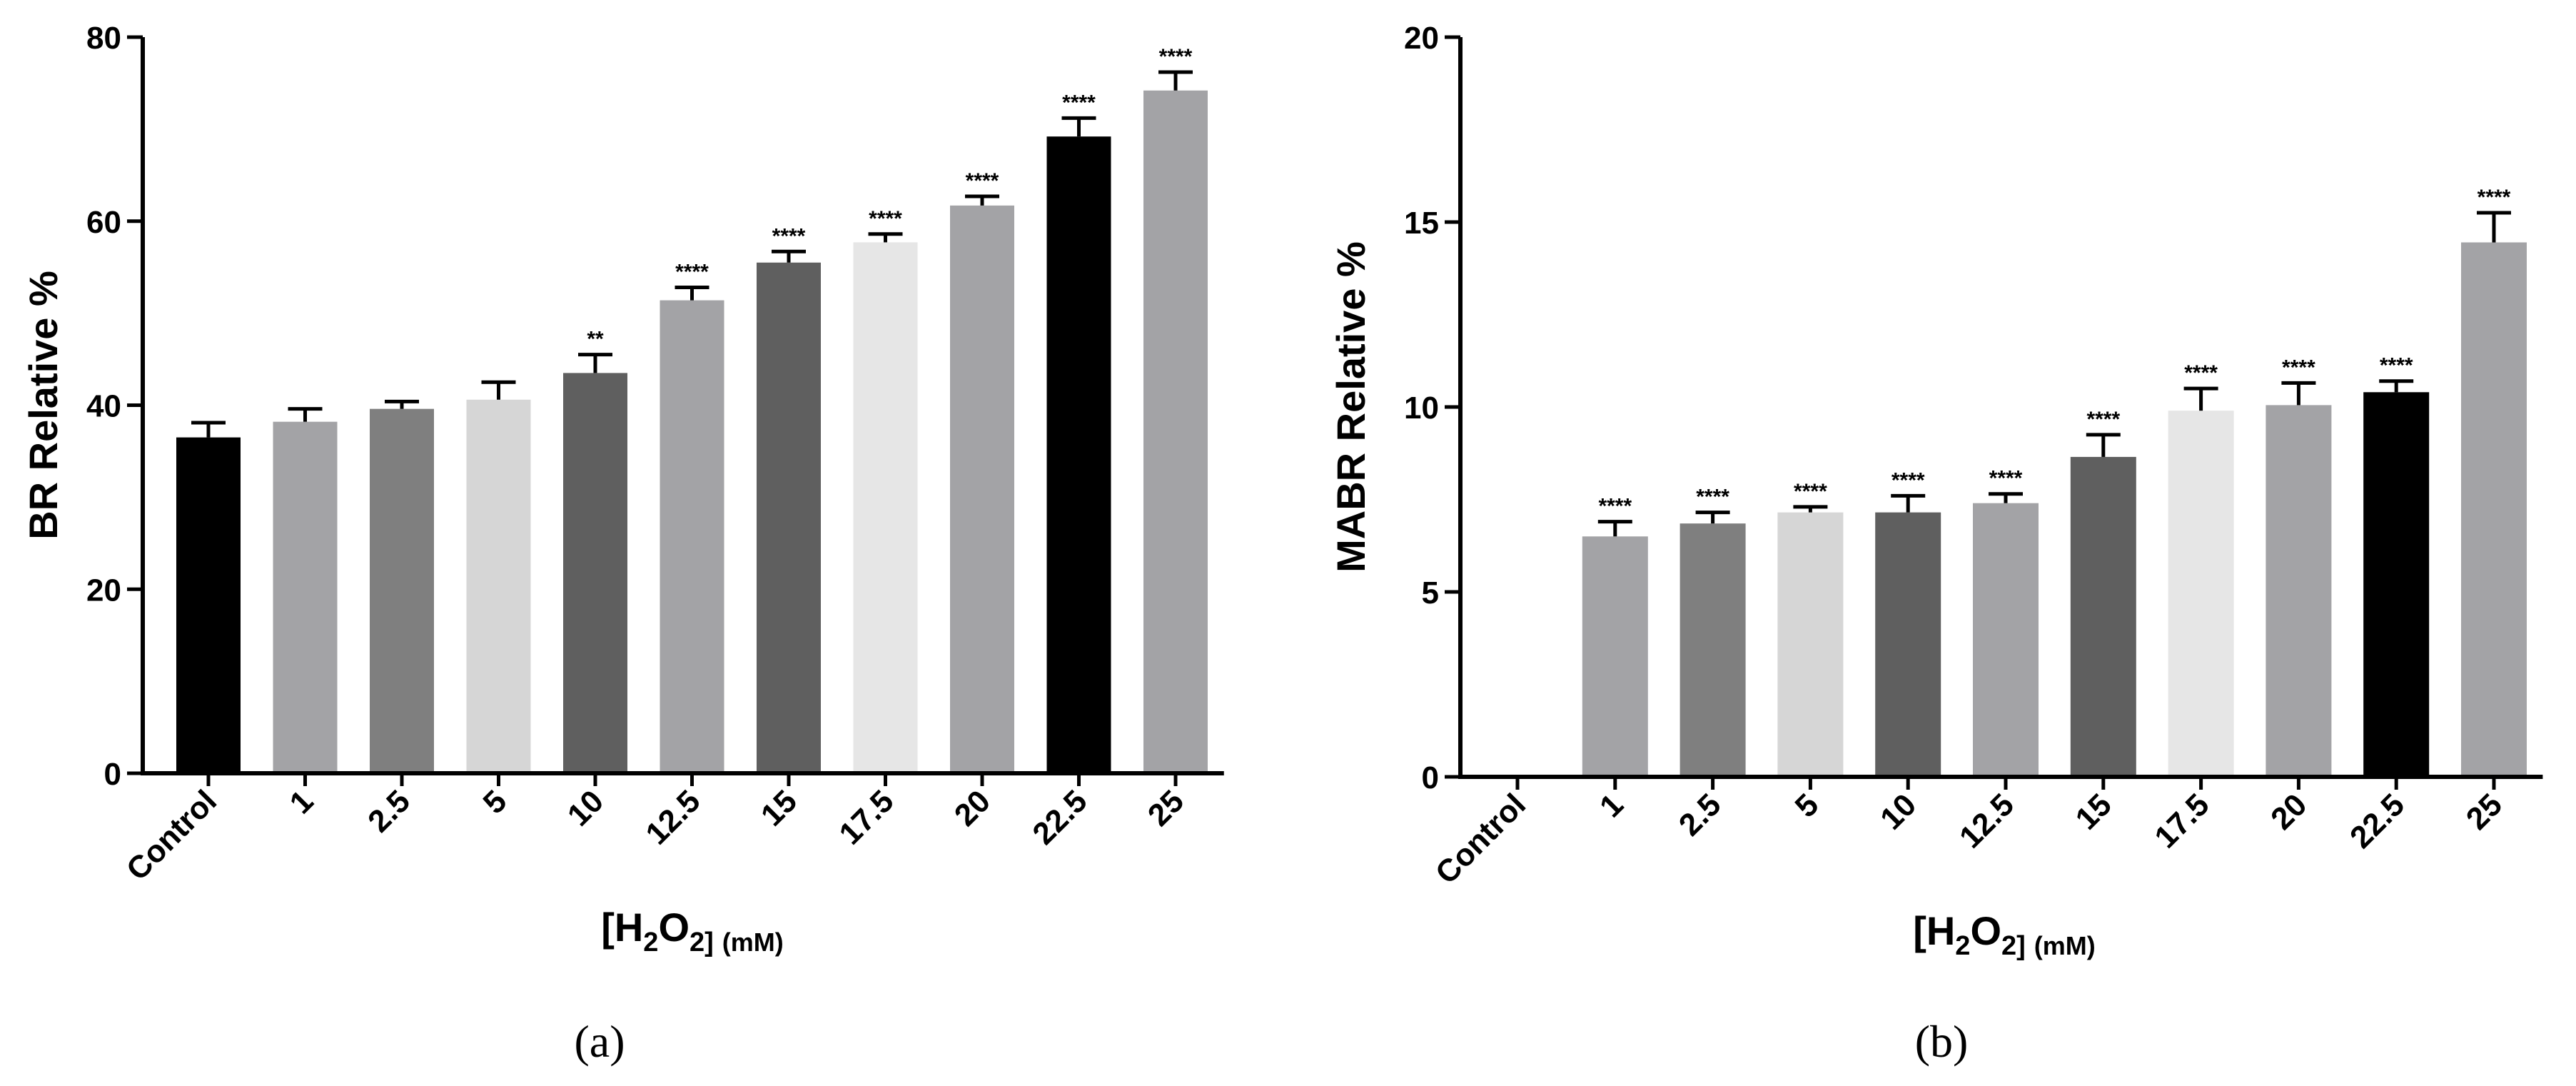  I want to click on y-tick-label: 40, so click(103, 406).